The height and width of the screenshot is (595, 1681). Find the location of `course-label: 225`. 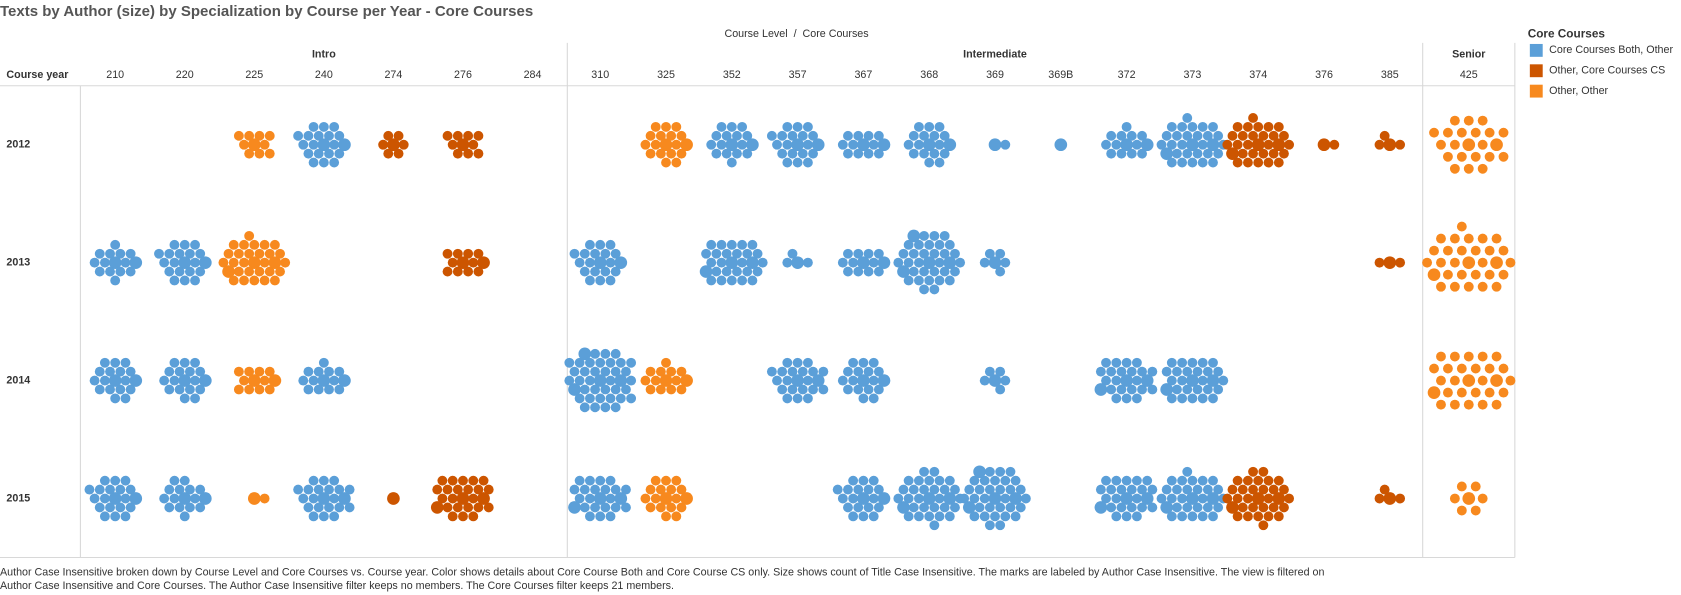

course-label: 225 is located at coordinates (254, 75).